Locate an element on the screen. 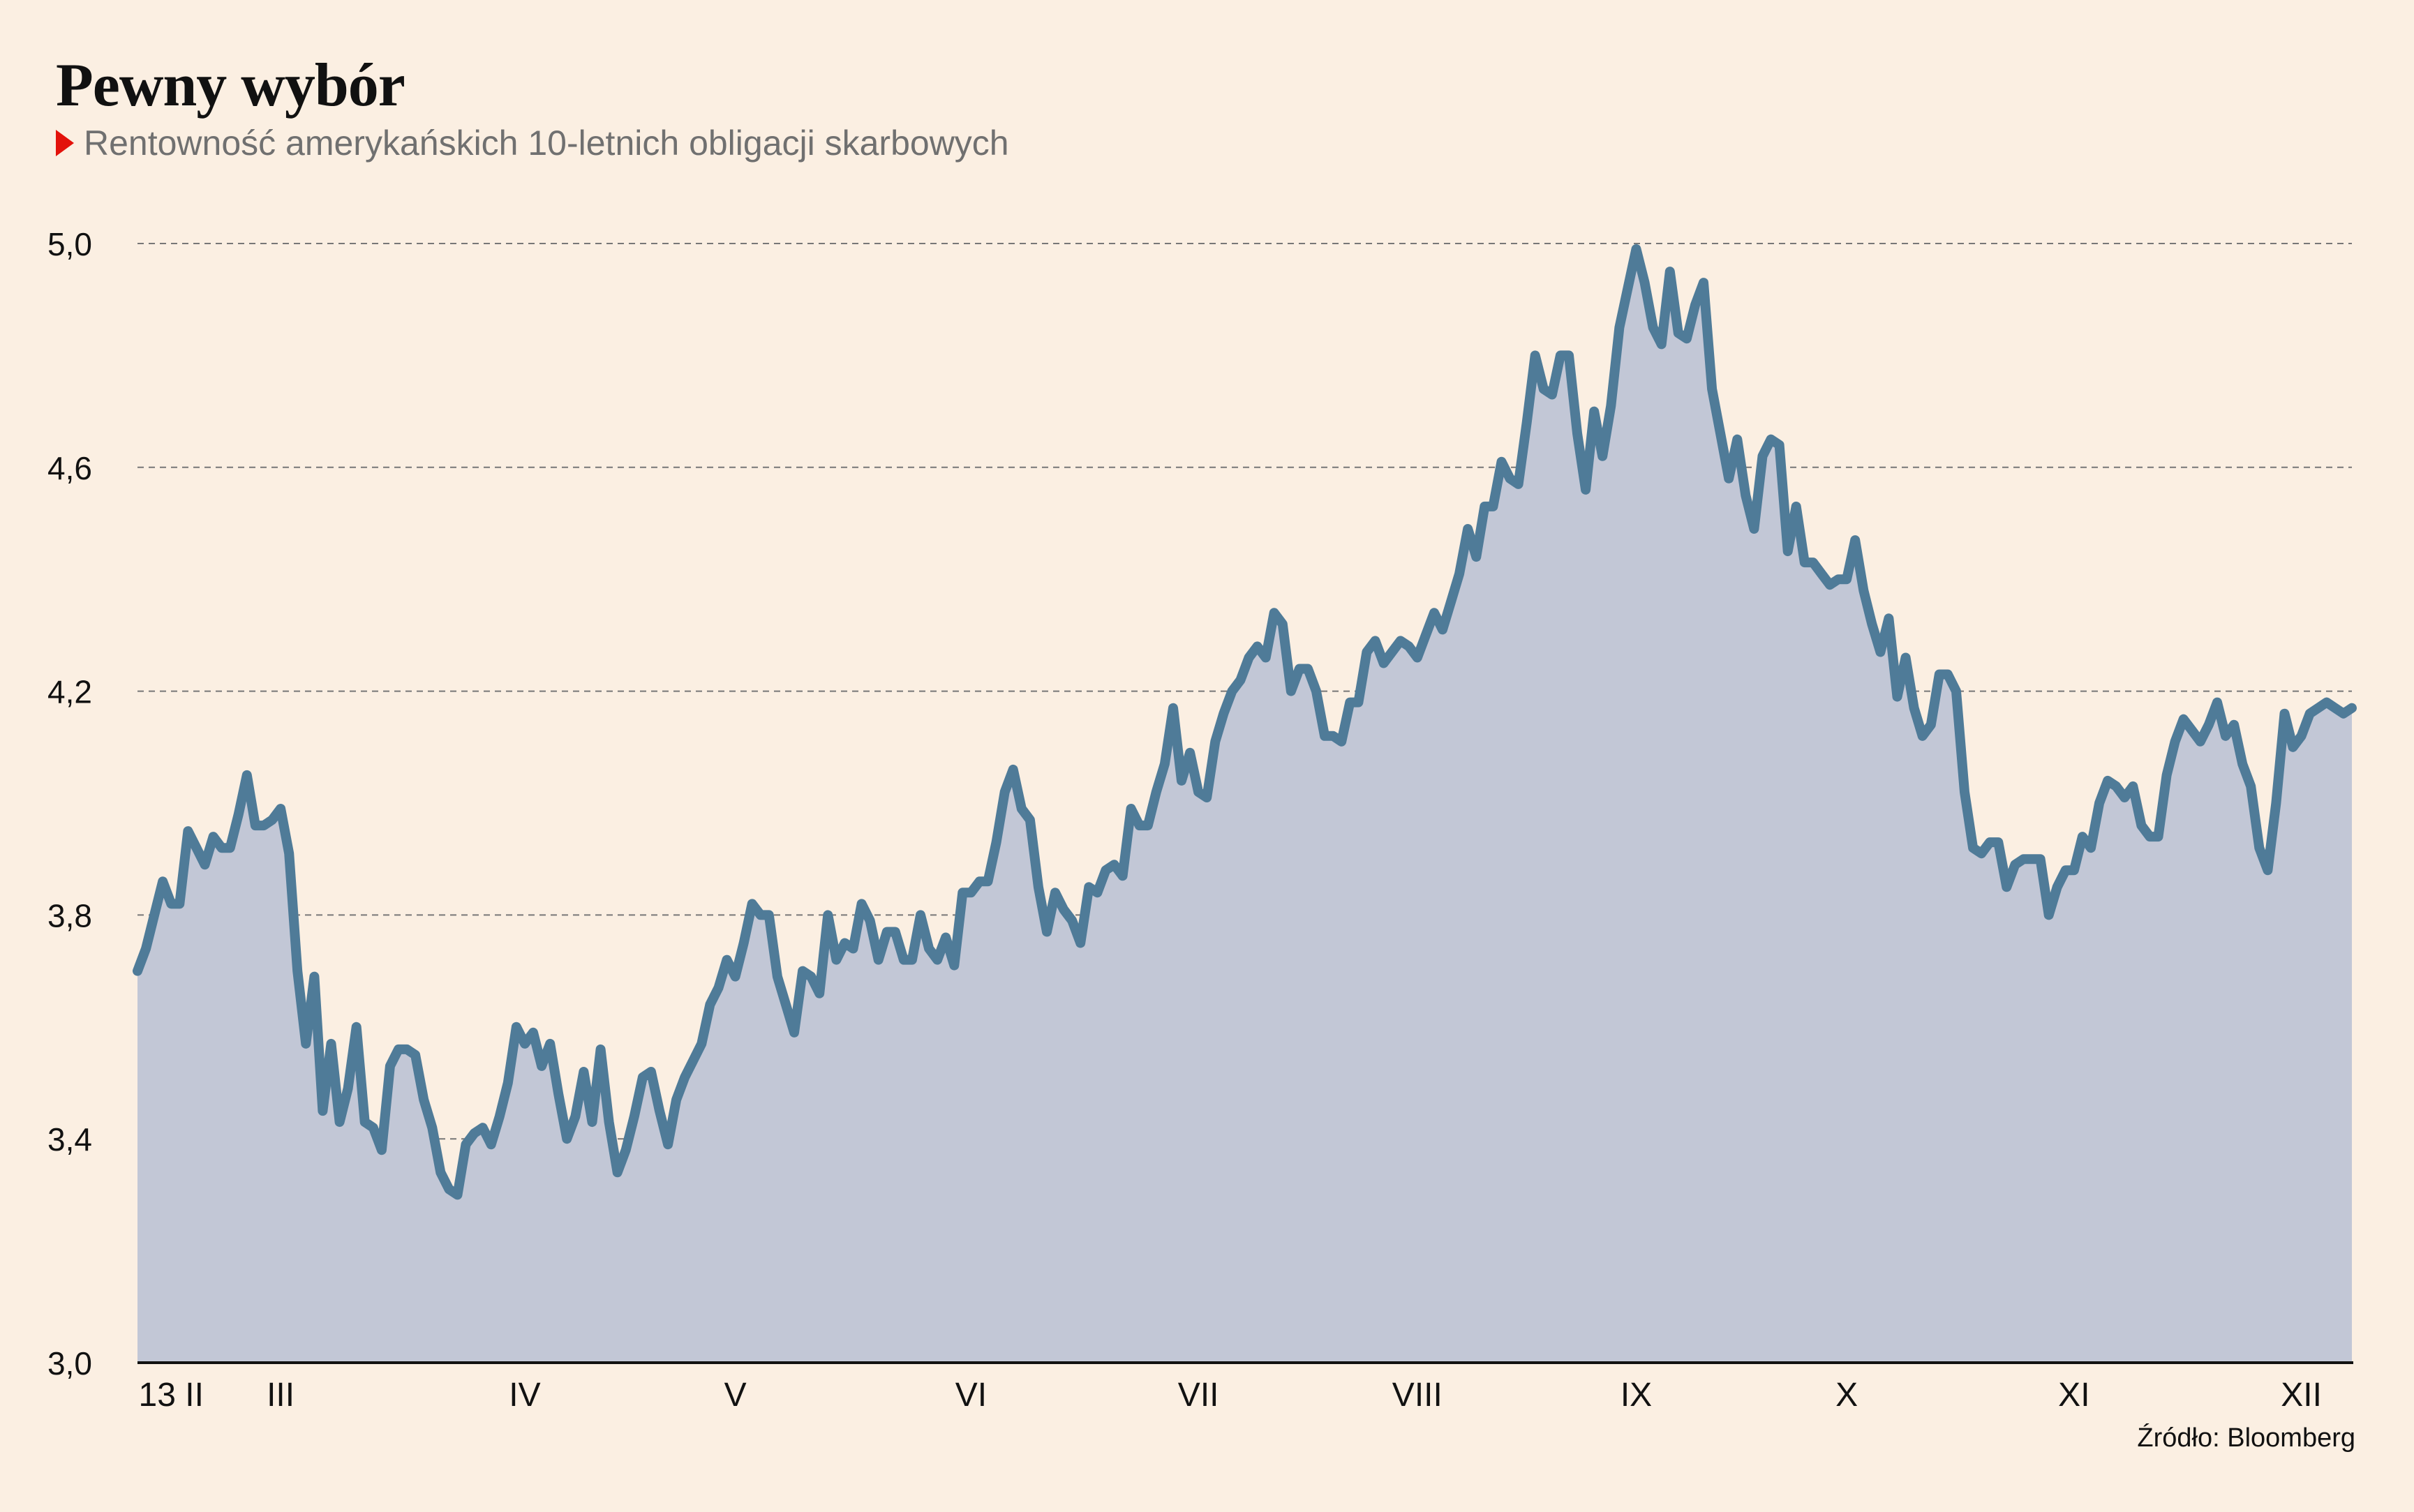 The height and width of the screenshot is (1512, 2414). triangle-marker-icon is located at coordinates (65, 143).